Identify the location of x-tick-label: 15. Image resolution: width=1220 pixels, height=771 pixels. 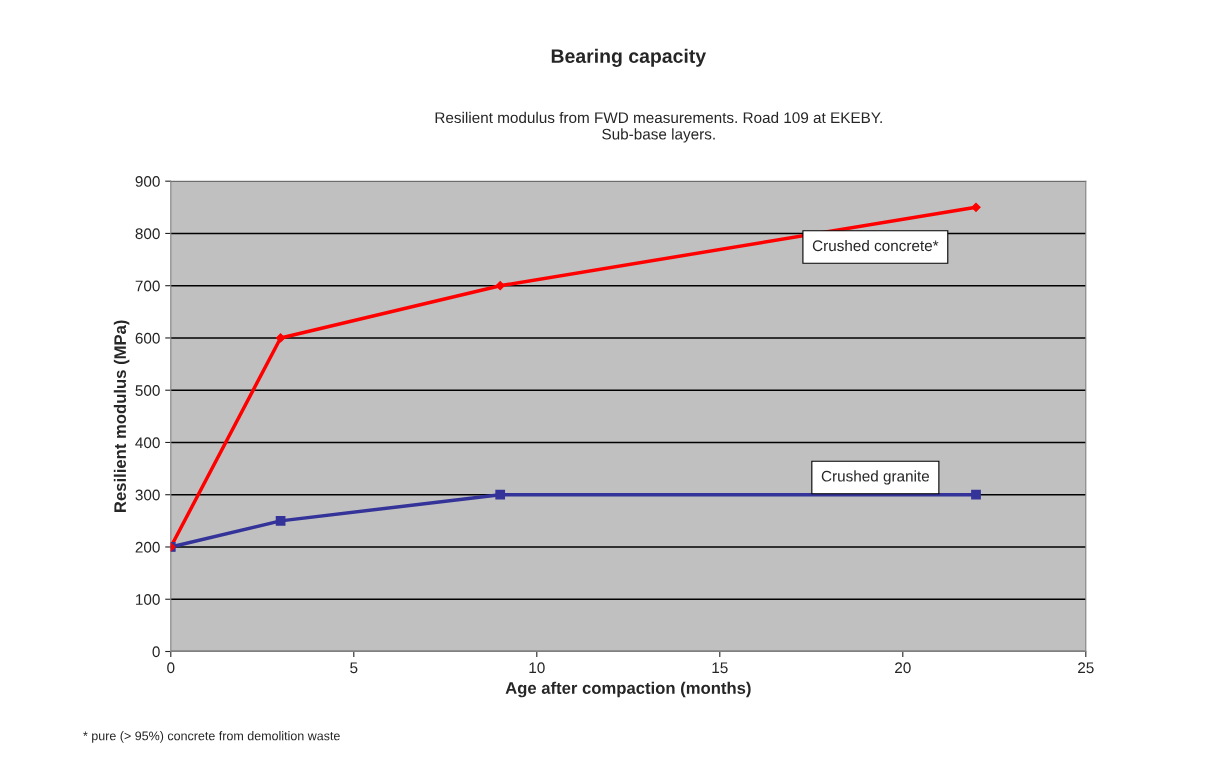
(720, 668).